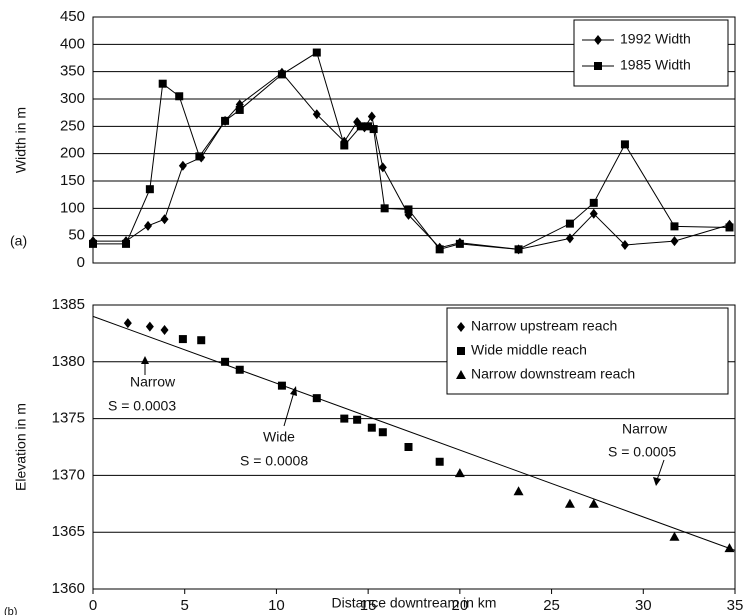 This screenshot has height=615, width=747. I want to click on y-tick-label: 250, so click(72, 125).